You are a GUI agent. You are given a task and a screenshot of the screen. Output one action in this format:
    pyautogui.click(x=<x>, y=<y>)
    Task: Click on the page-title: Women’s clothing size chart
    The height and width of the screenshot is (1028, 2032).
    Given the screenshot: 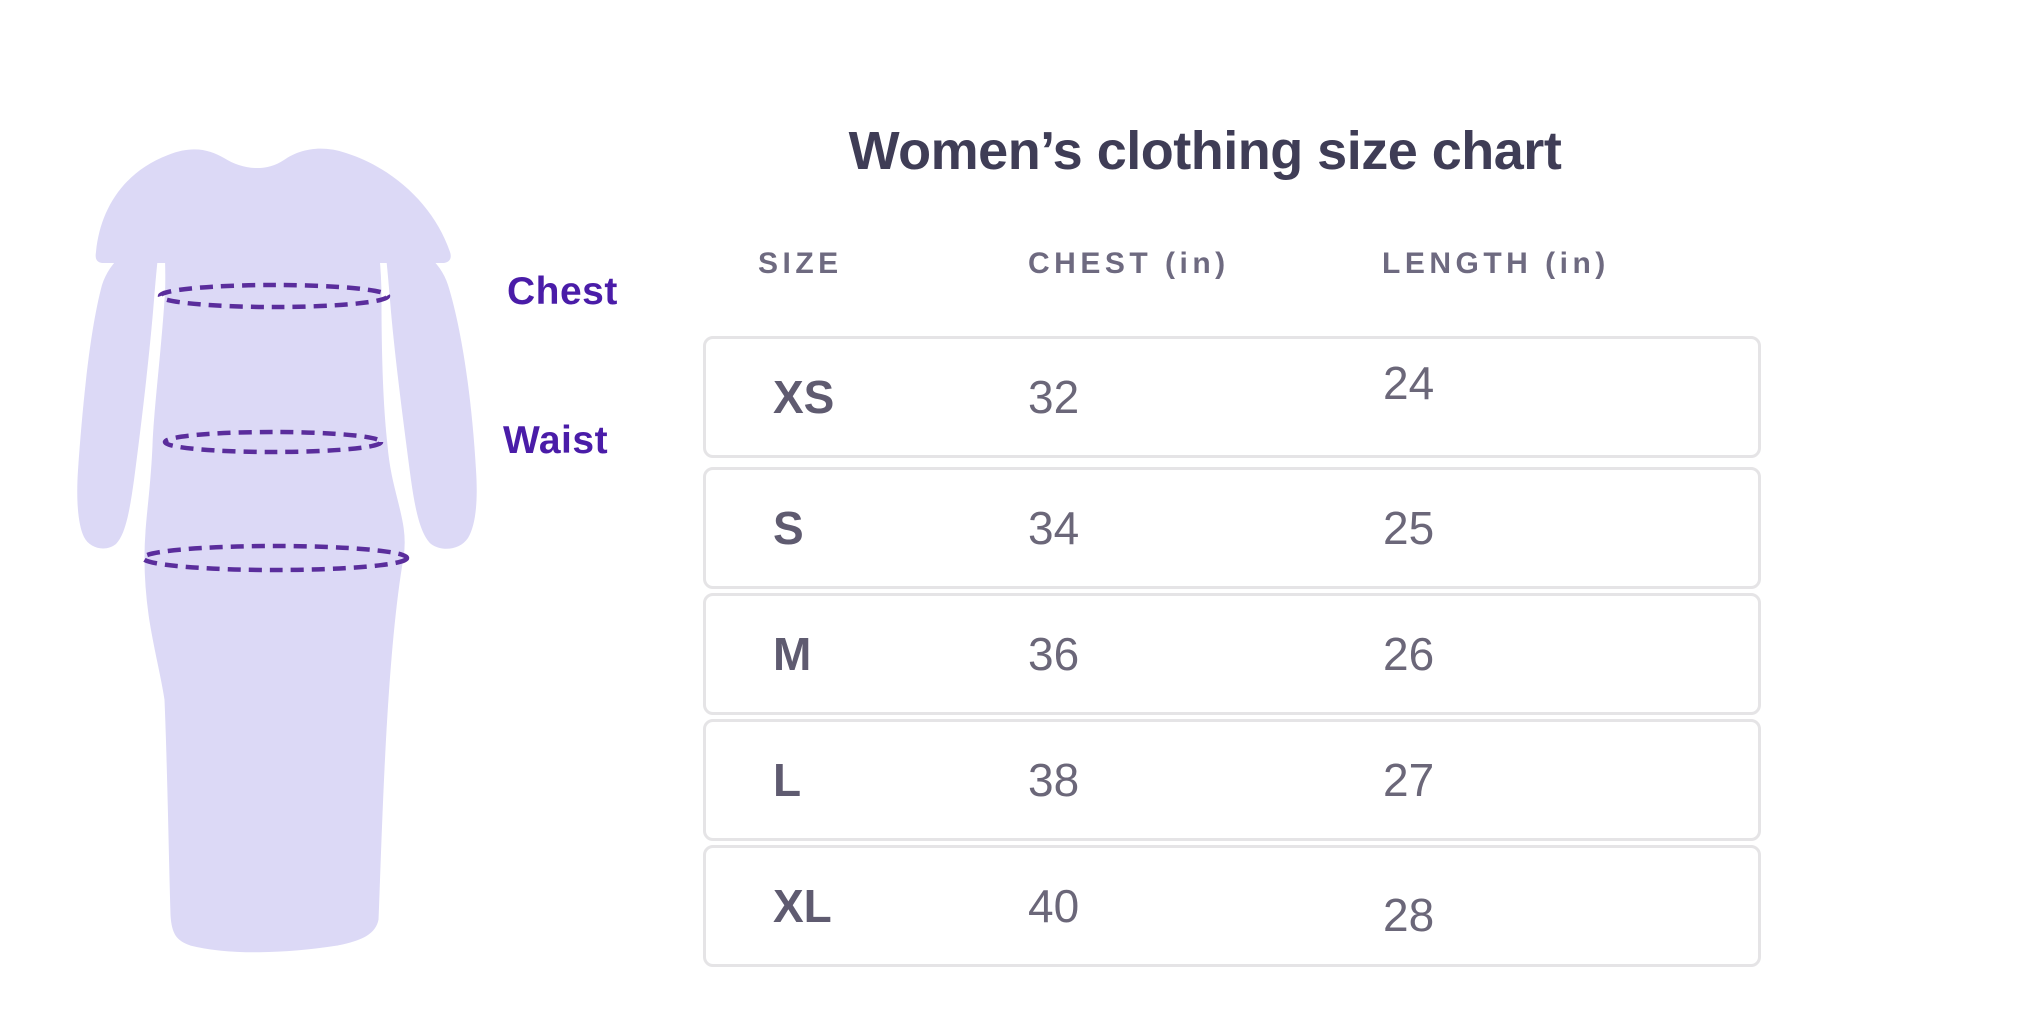 What is the action you would take?
    pyautogui.click(x=1205, y=151)
    